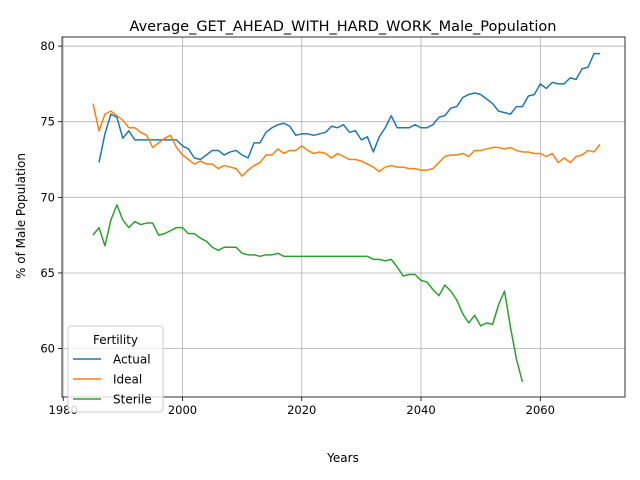 The height and width of the screenshot is (480, 640). I want to click on legend-box, so click(115, 369).